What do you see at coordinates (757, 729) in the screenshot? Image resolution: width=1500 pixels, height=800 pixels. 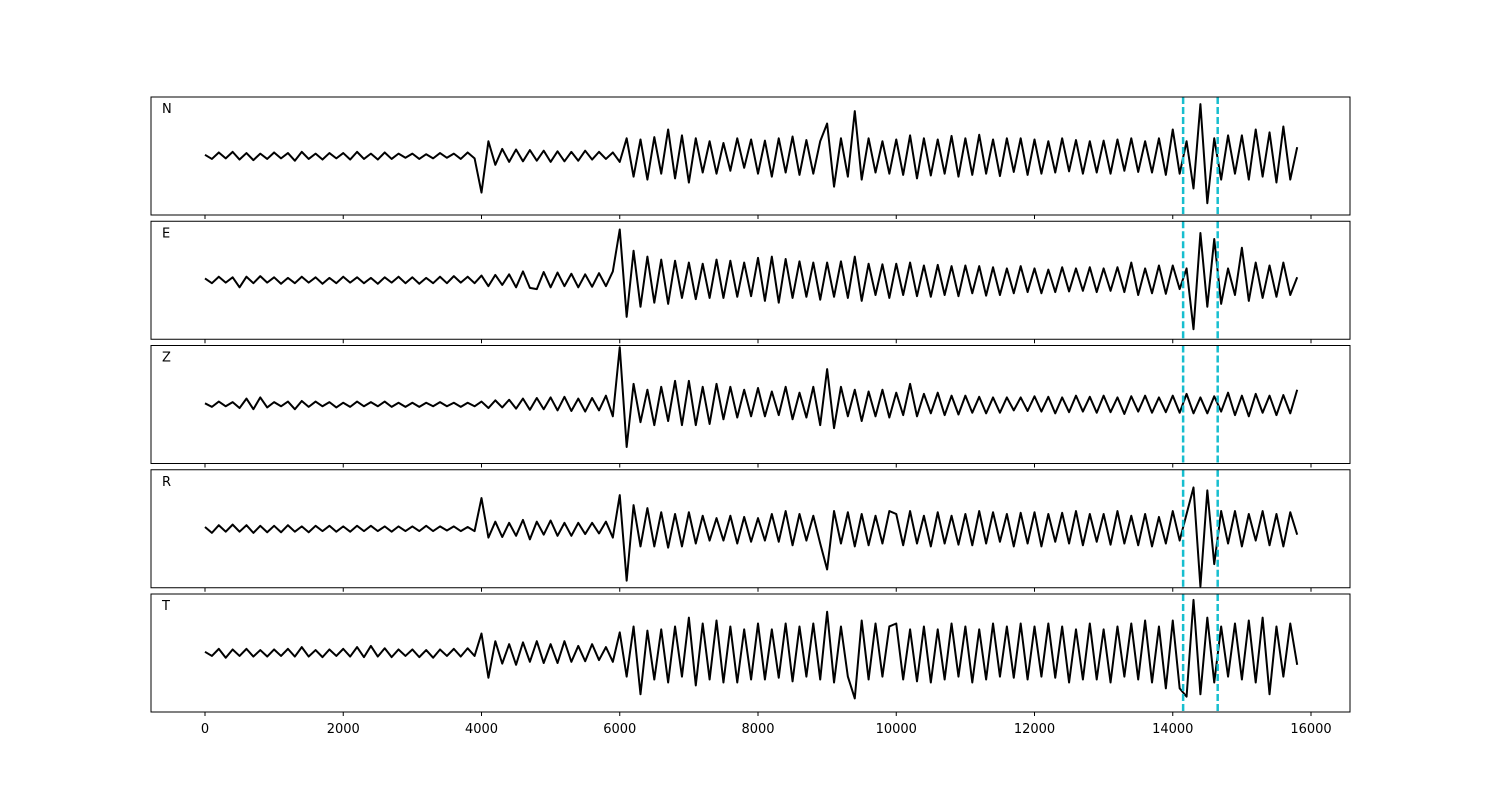 I see `x-tick-label: 8000` at bounding box center [757, 729].